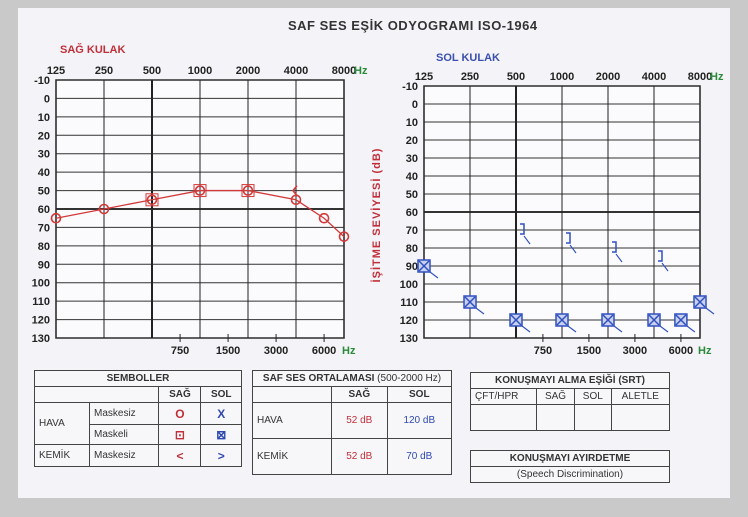 This screenshot has width=748, height=517. I want to click on y-tick-label: 90, so click(412, 267).